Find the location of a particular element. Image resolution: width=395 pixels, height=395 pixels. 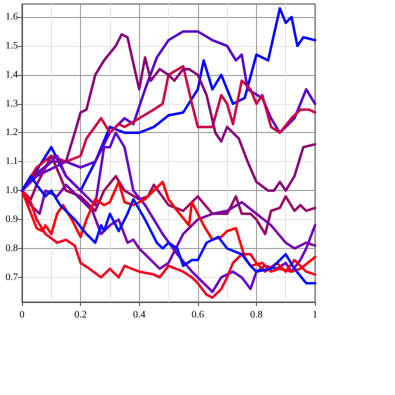

y-tick-label: 0.8 is located at coordinates (12, 248).